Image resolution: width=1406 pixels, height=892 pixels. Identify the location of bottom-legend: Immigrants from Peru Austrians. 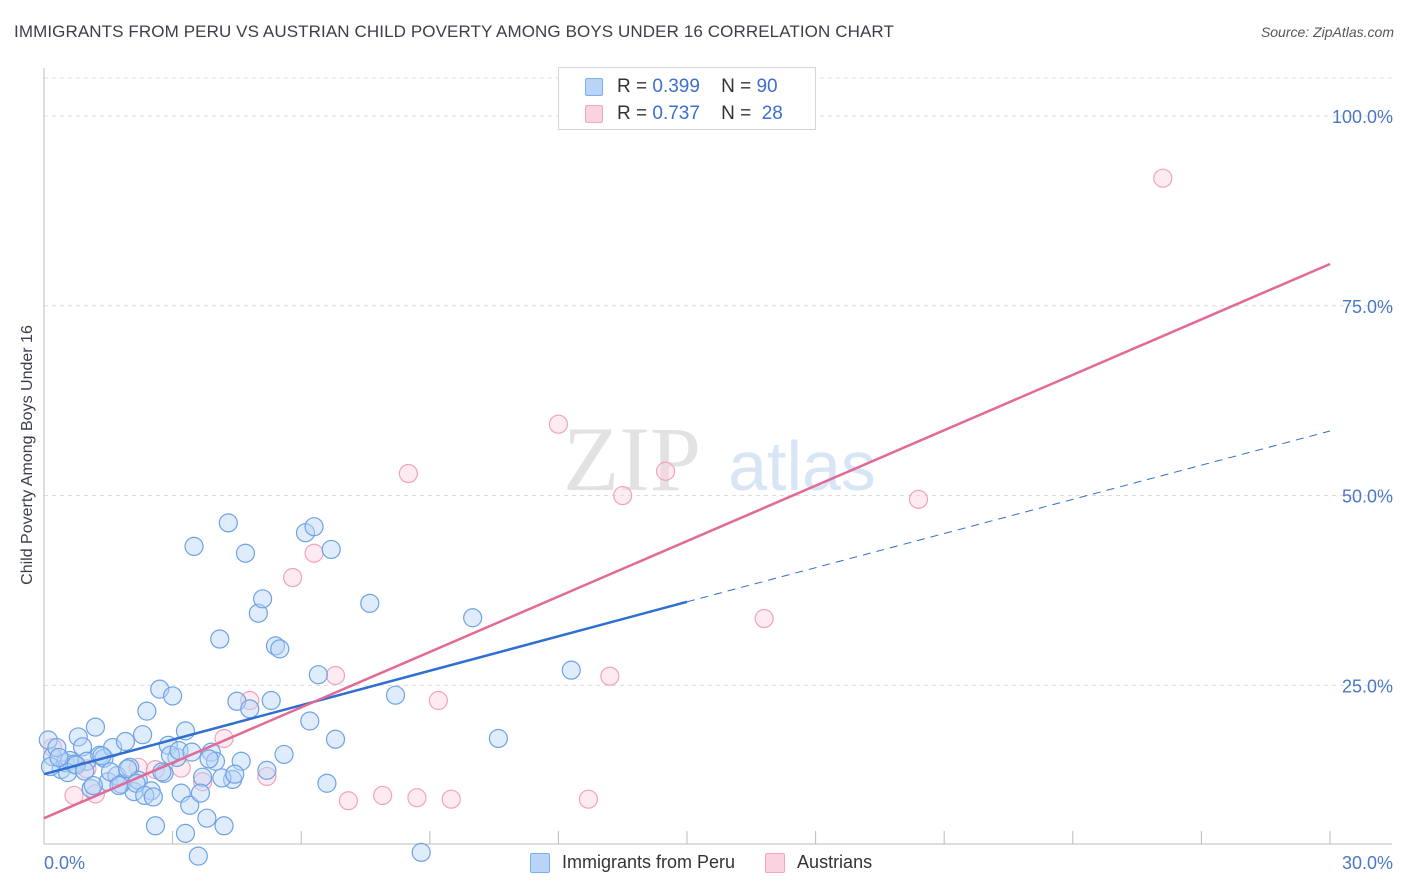
(716, 862).